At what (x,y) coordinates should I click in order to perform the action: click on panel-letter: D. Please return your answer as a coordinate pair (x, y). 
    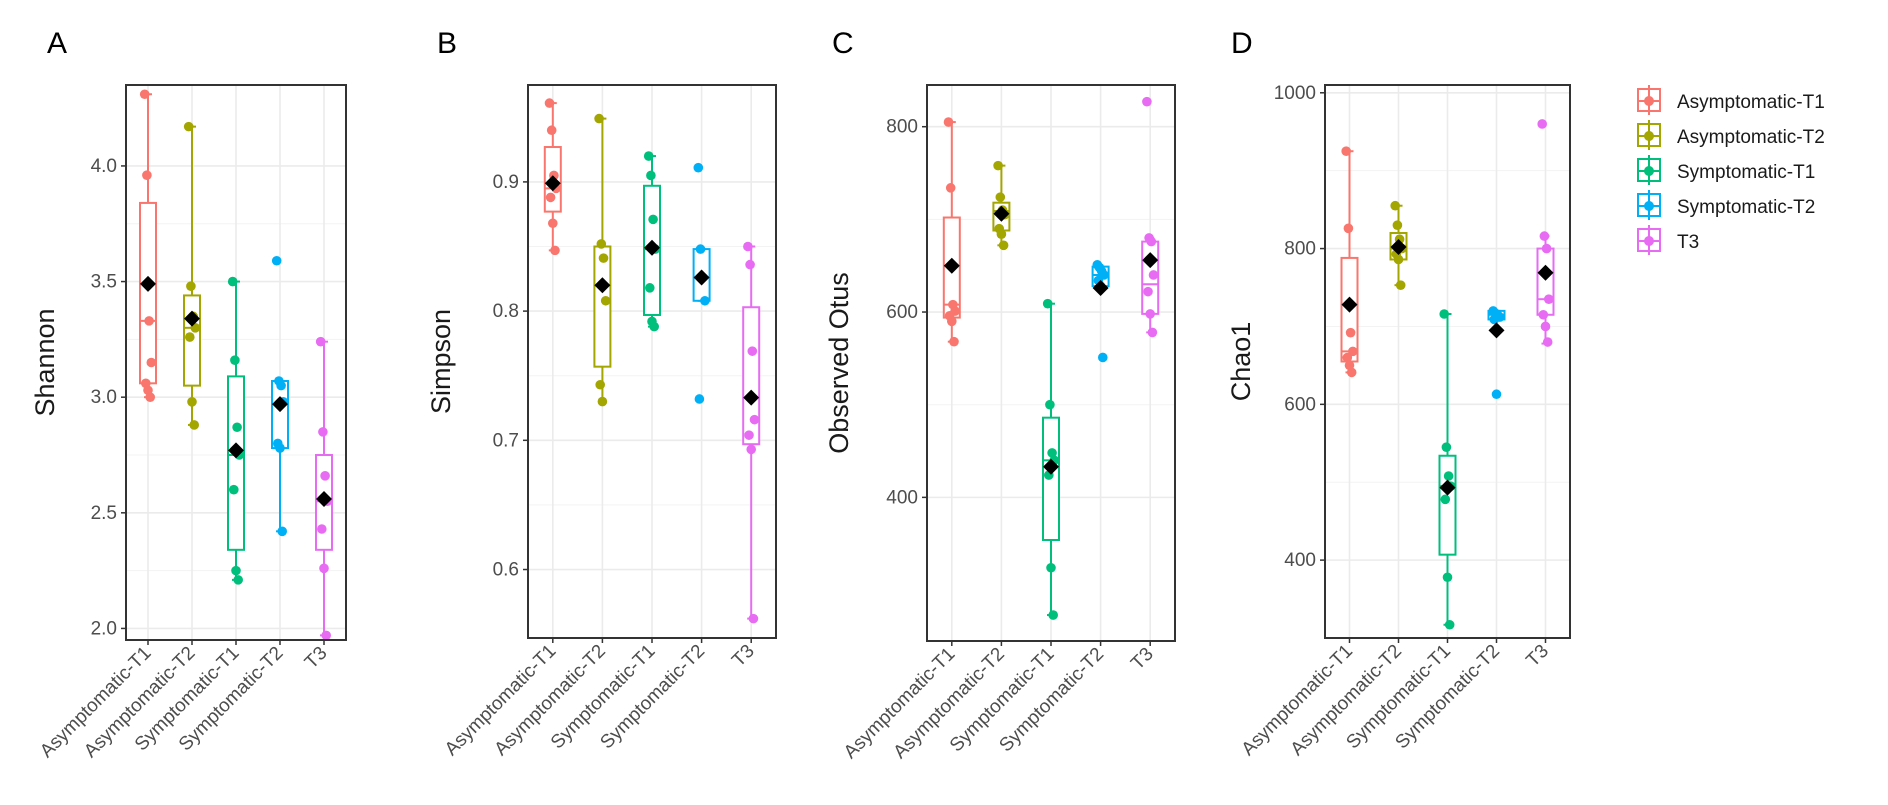
    Looking at the image, I should click on (1242, 43).